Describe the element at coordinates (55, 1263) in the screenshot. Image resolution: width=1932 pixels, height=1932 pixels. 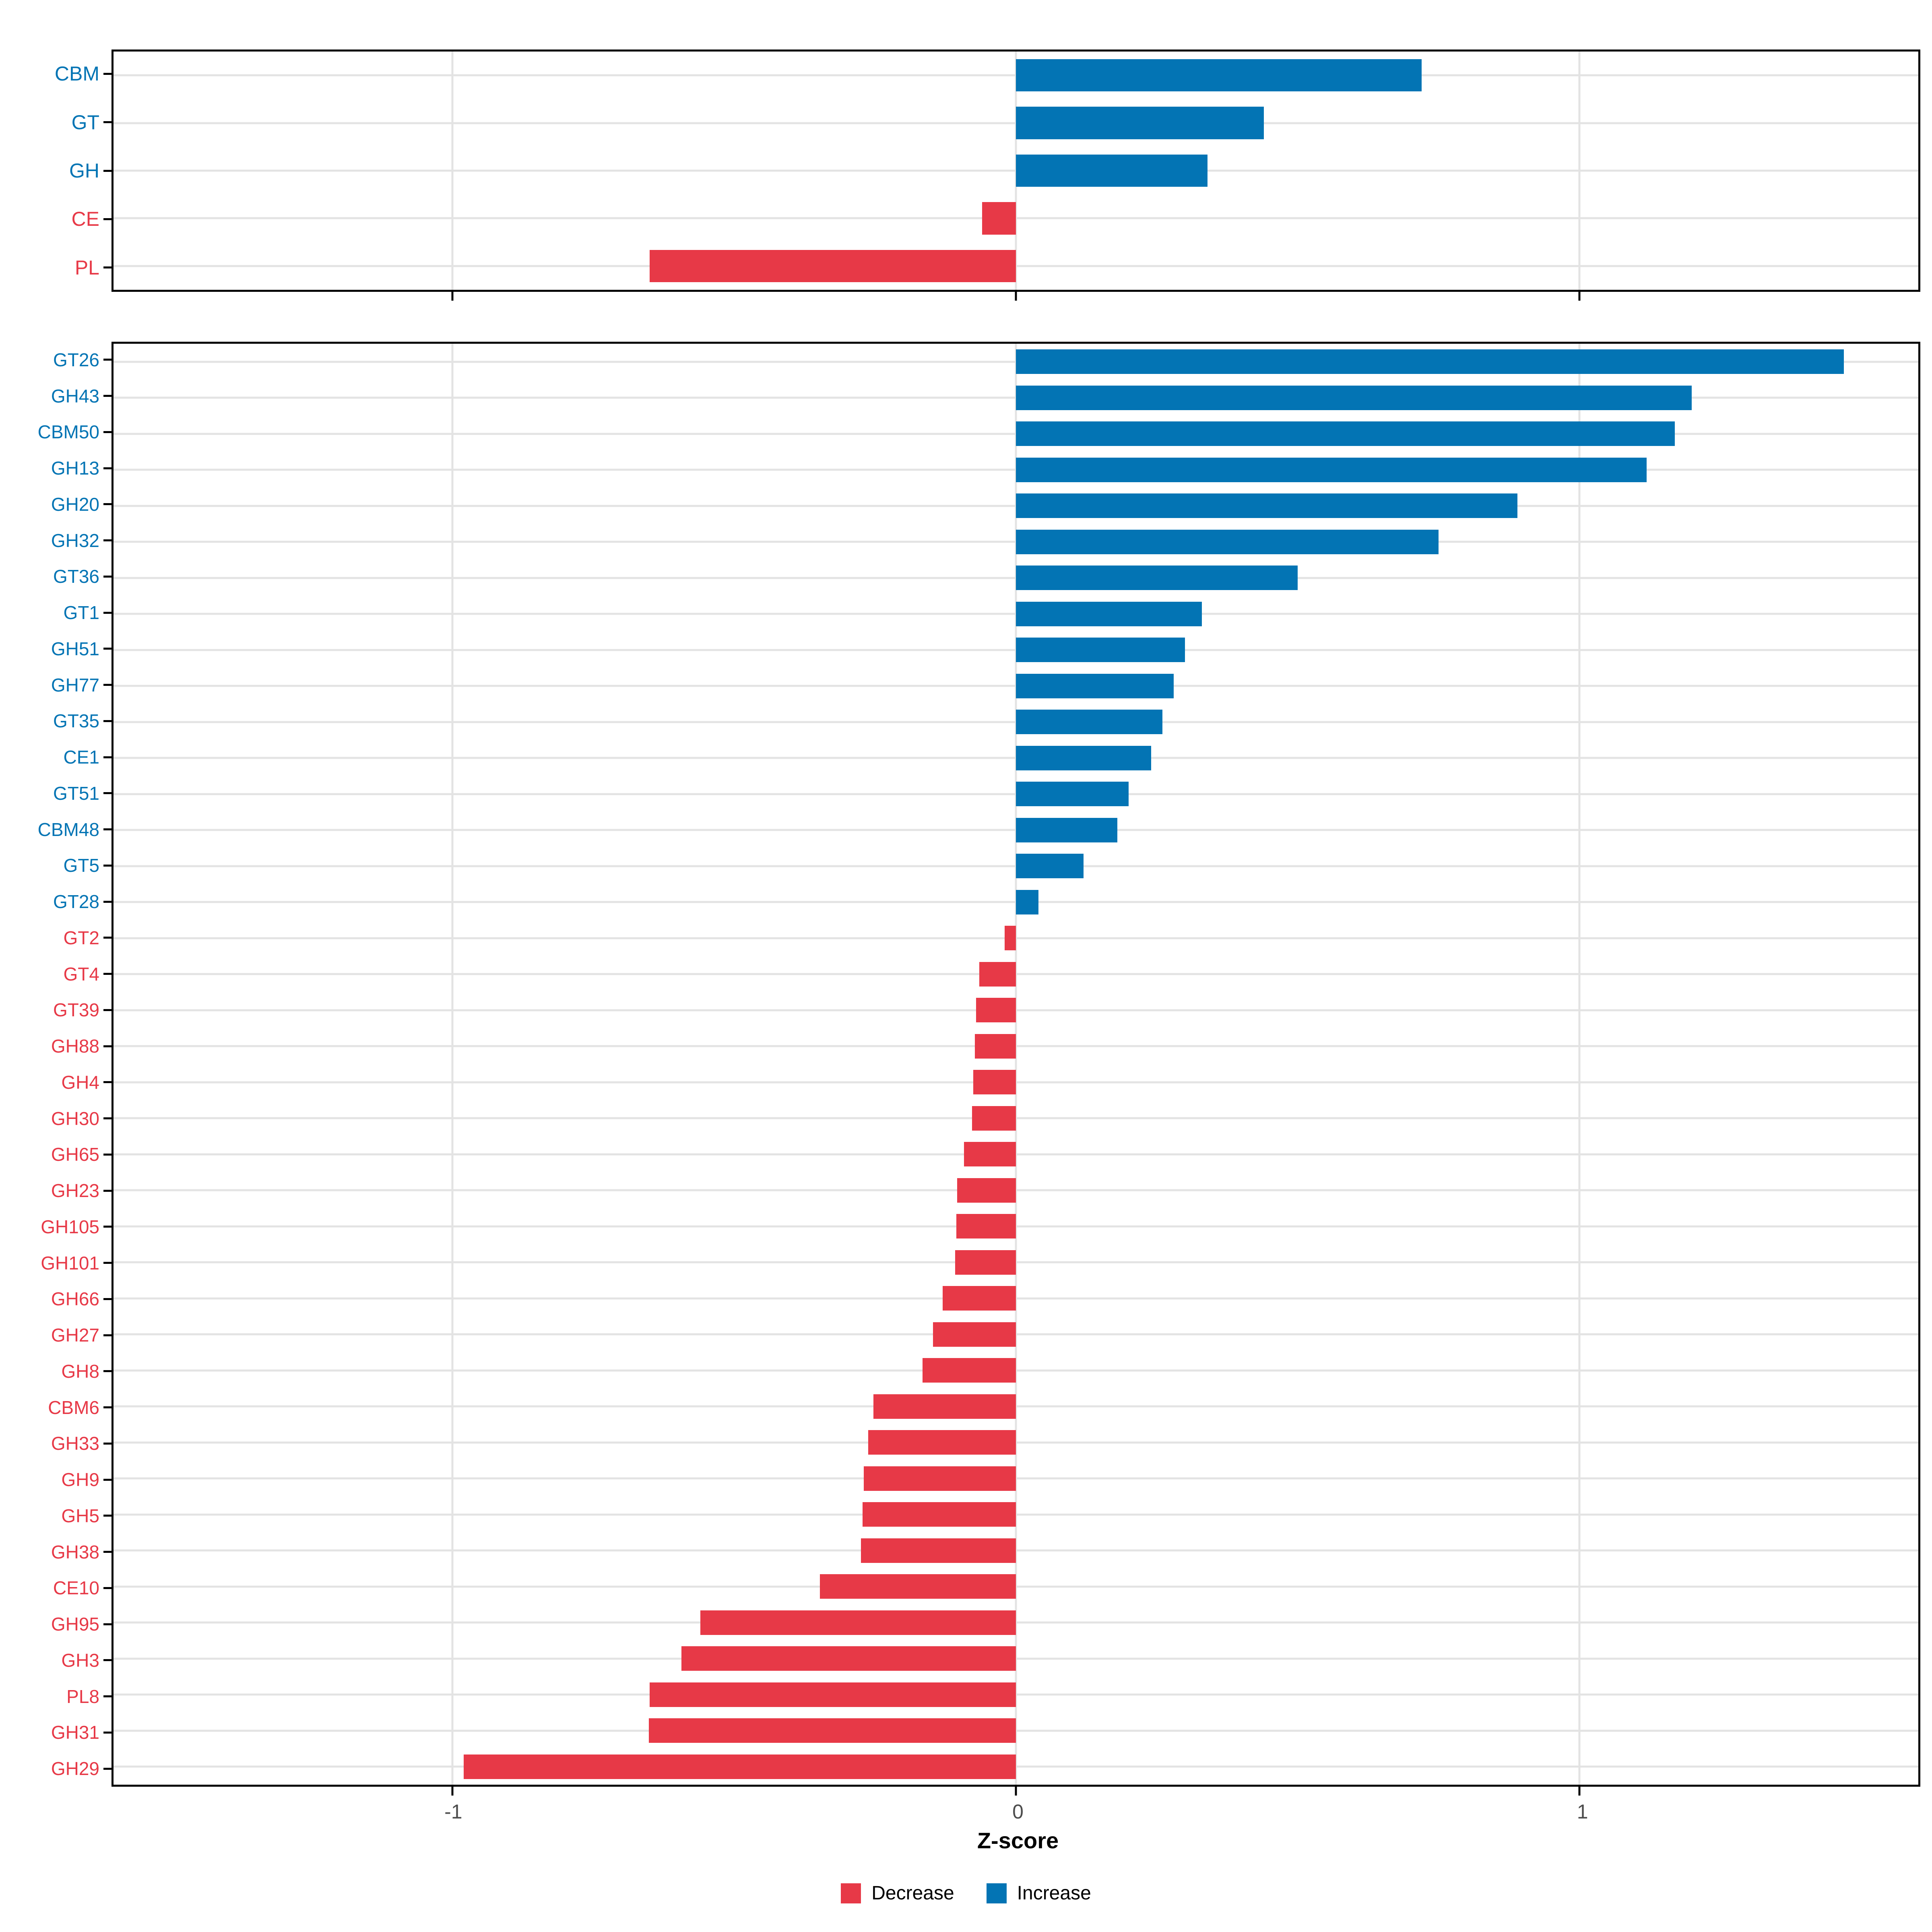
I see `y-axis-label-row: GH101` at that location.